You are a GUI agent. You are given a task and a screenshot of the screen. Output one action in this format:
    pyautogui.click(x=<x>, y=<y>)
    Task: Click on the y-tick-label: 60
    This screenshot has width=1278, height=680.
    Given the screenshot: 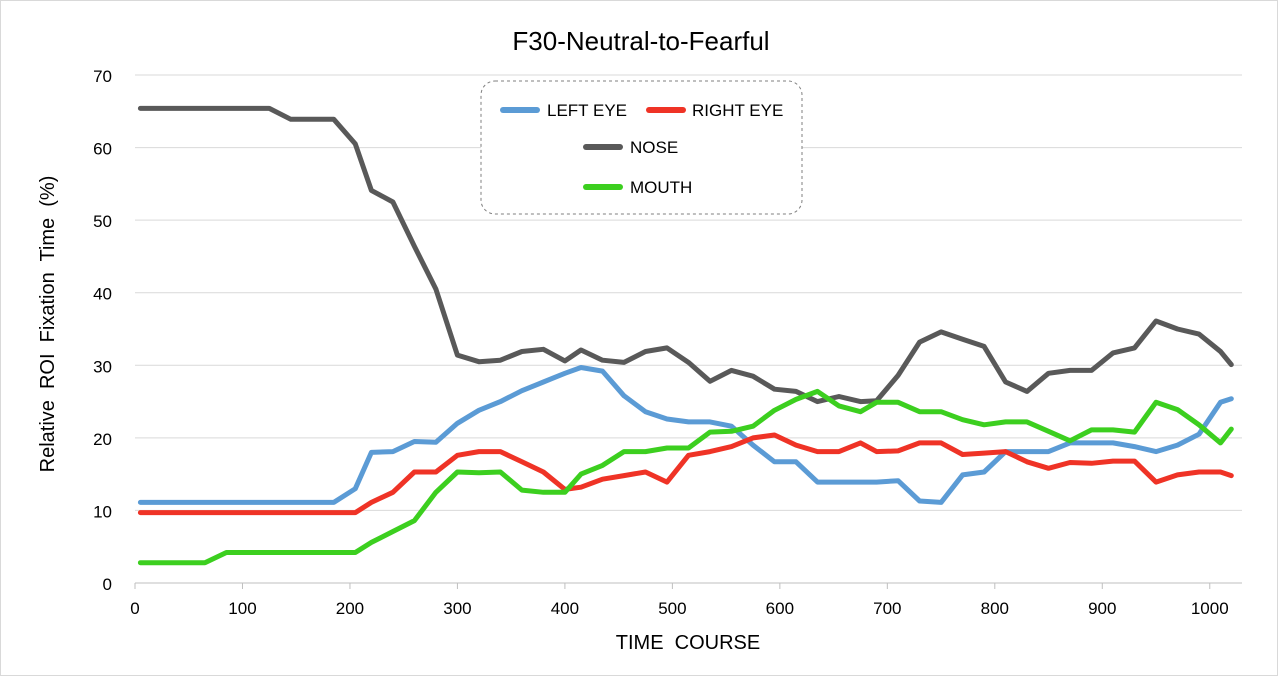 What is the action you would take?
    pyautogui.click(x=102, y=149)
    